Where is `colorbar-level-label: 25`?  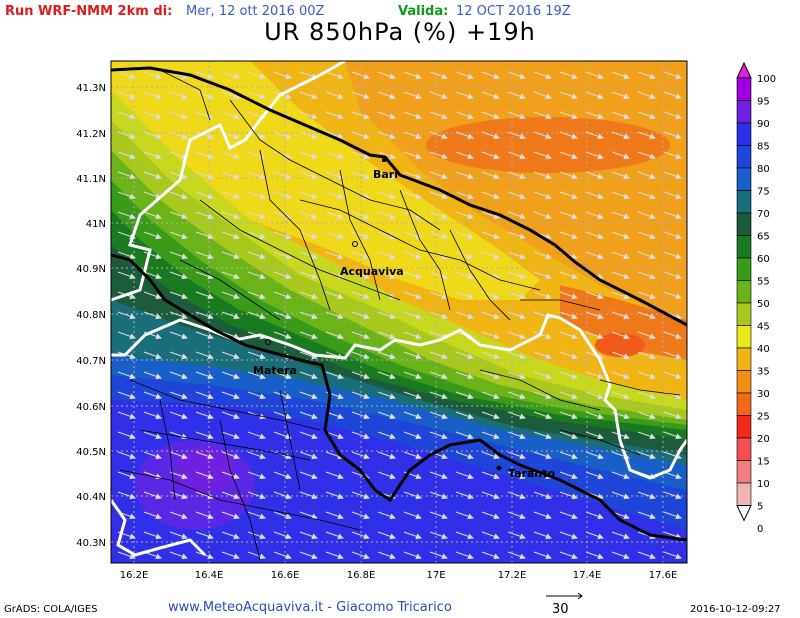
colorbar-level-label: 25 is located at coordinates (763, 417).